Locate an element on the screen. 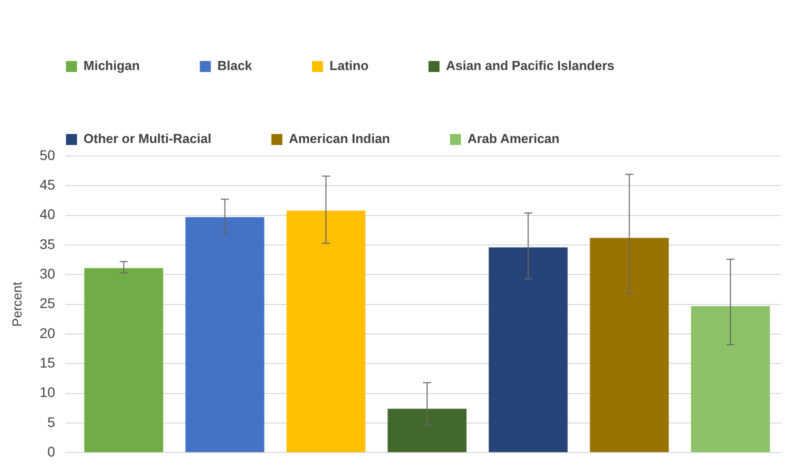 This screenshot has width=791, height=471. legend-label: Latino is located at coordinates (349, 66).